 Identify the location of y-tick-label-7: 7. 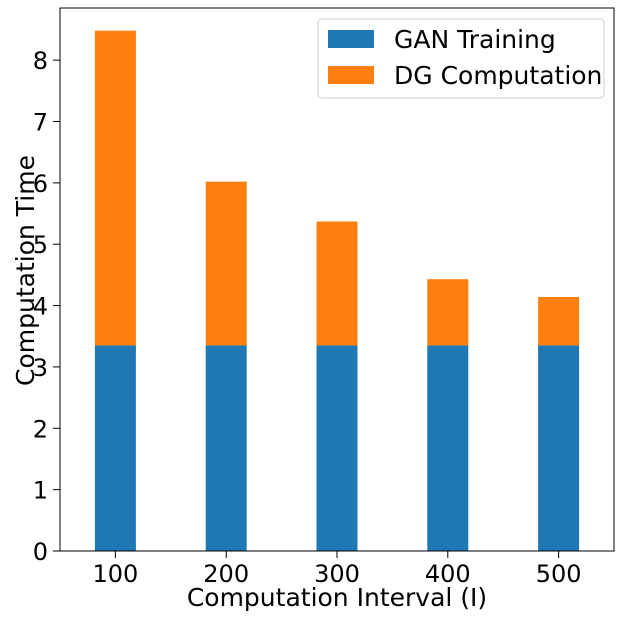
(40, 123).